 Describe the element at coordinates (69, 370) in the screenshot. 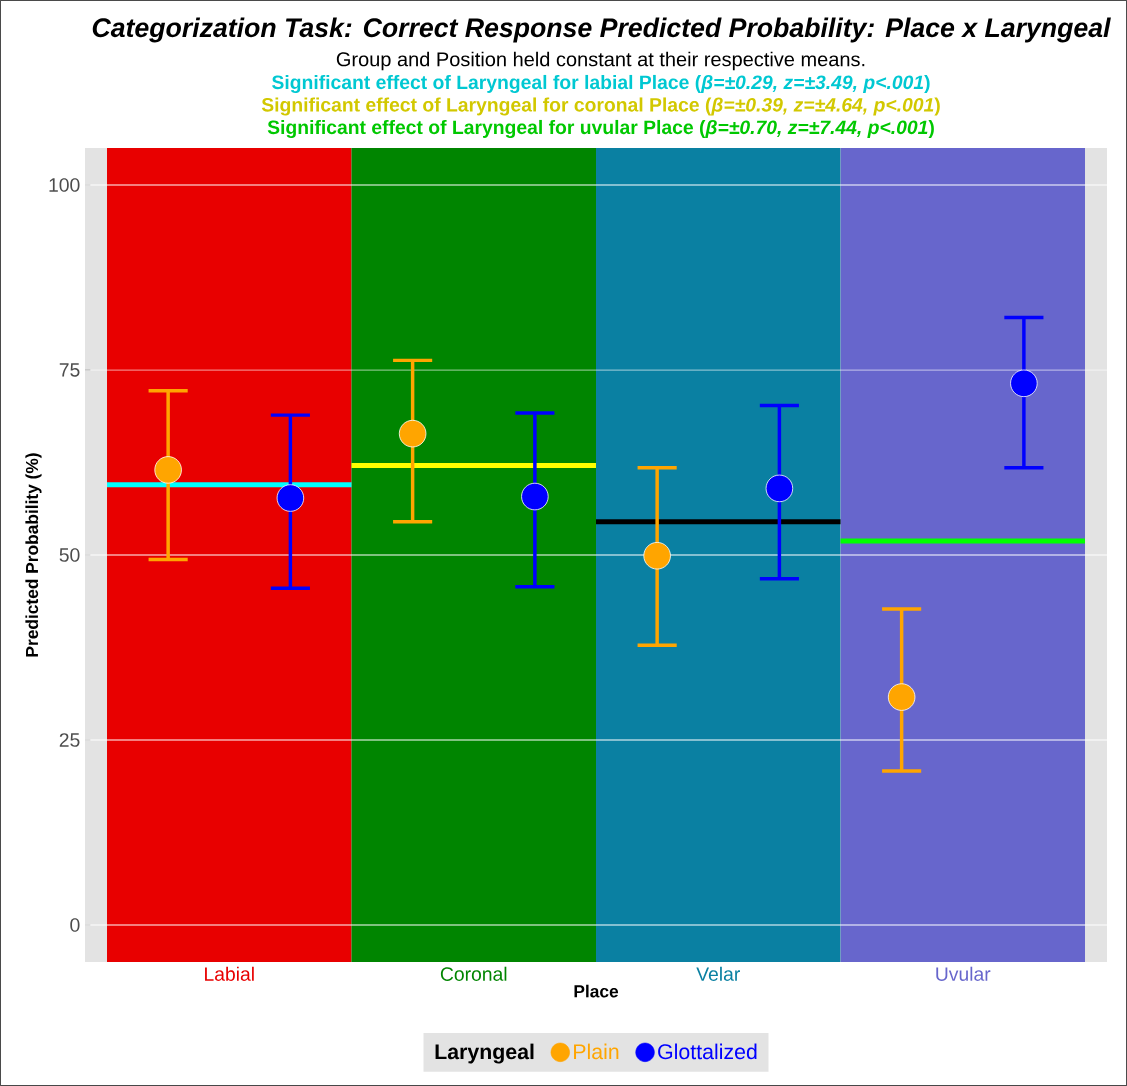

I see `y-tick-label: 75` at that location.